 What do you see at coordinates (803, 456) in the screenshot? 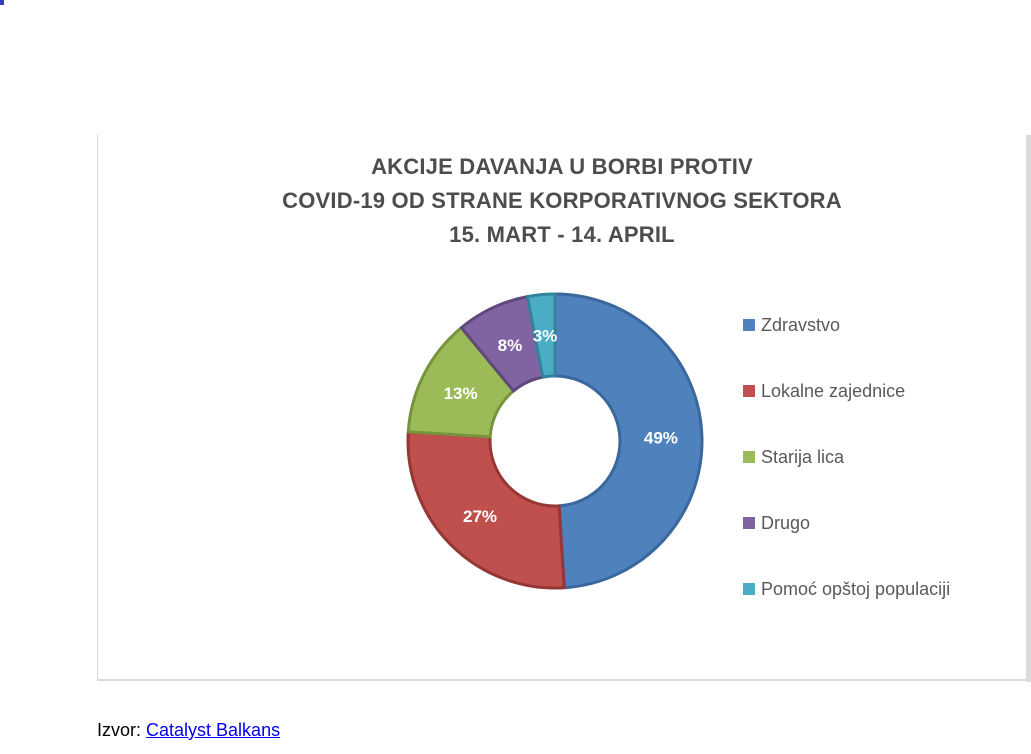
I see `legend-label: Starija lica` at bounding box center [803, 456].